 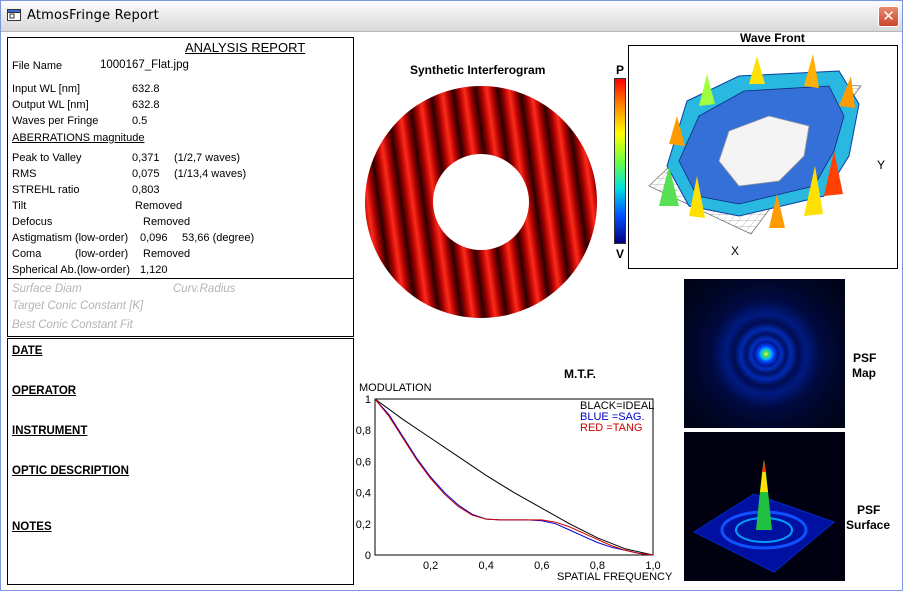 I want to click on wavefront-surface, so click(x=755, y=144).